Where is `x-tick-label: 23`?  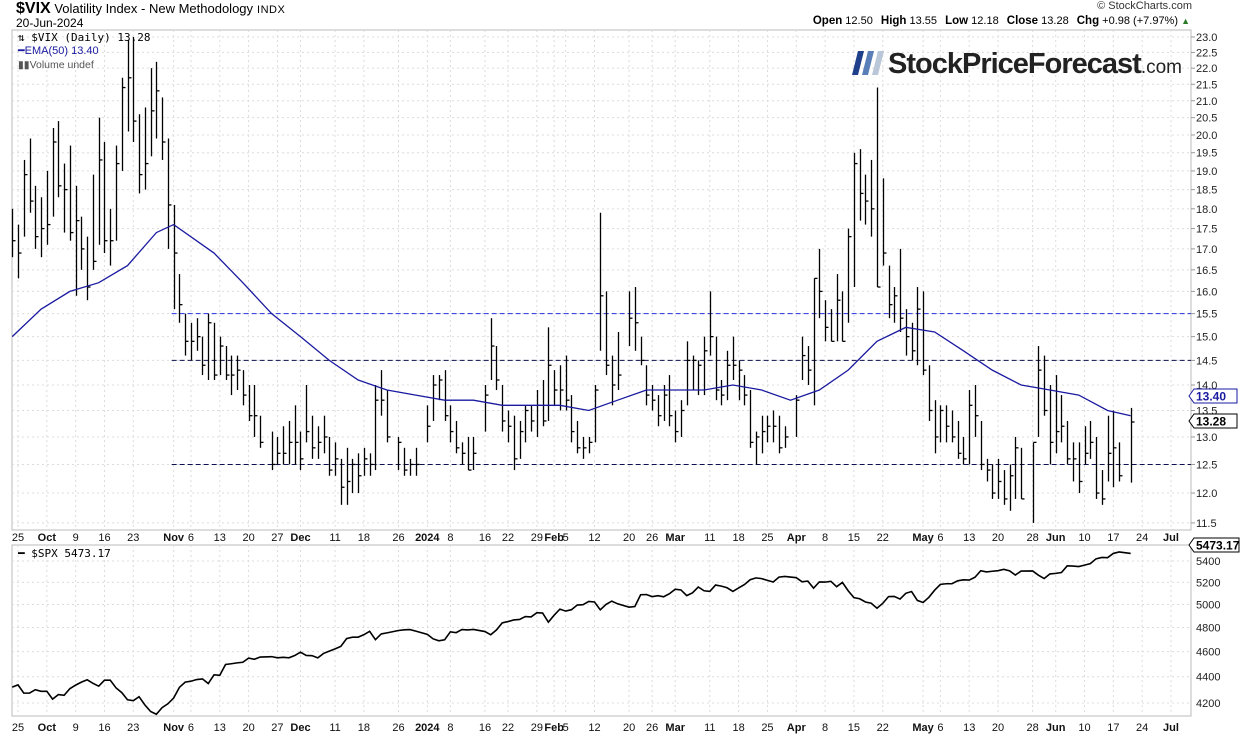 x-tick-label: 23 is located at coordinates (133, 538).